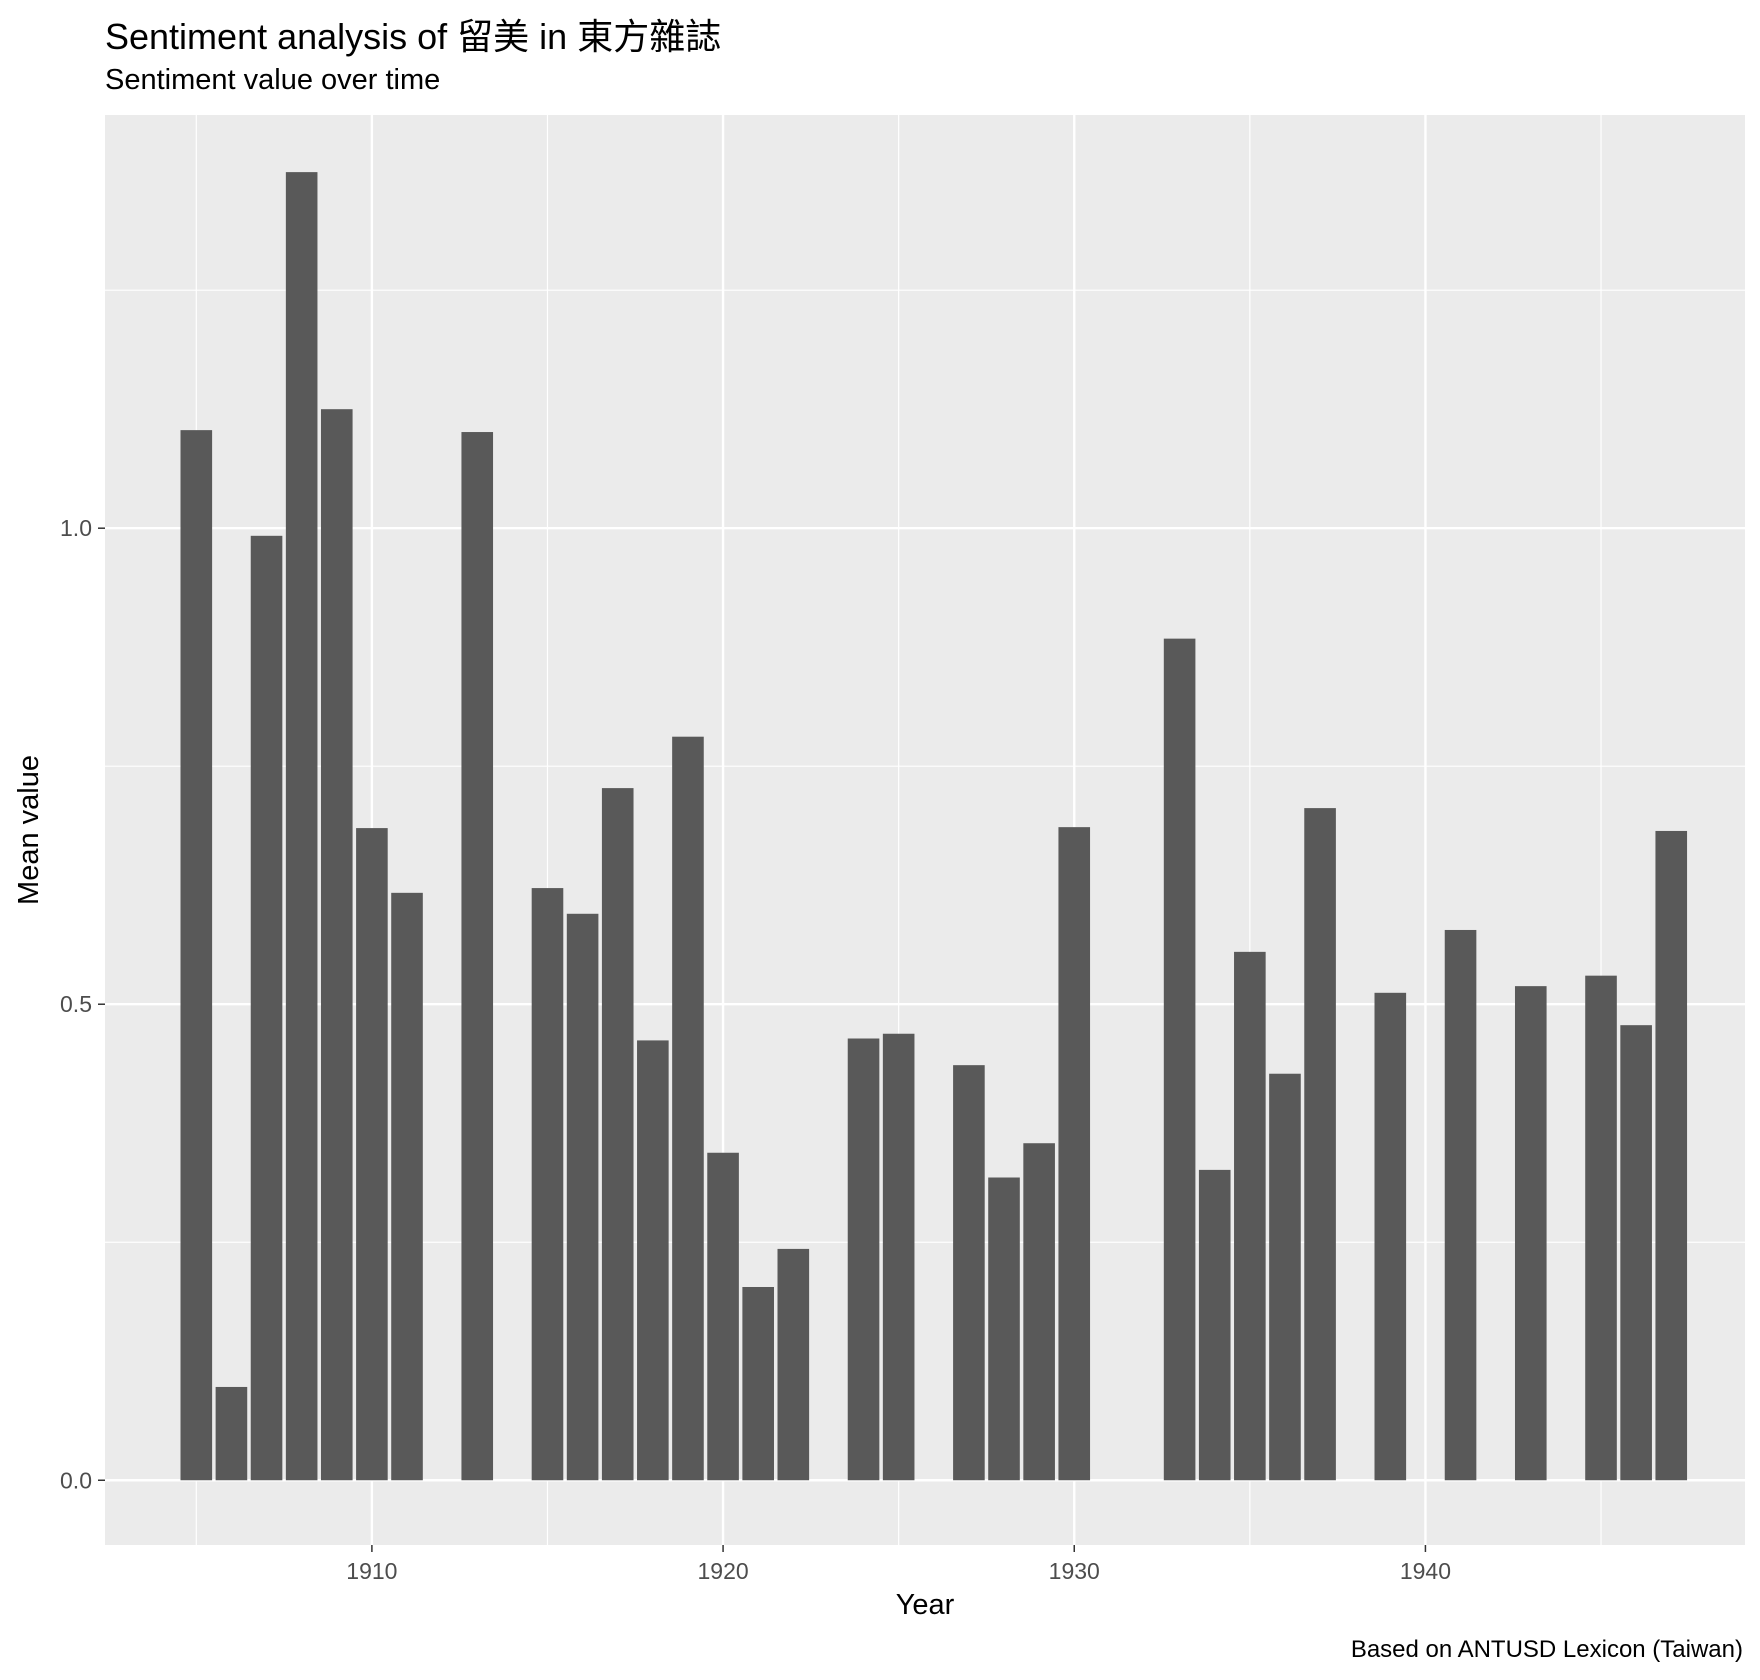  What do you see at coordinates (371, 1571) in the screenshot?
I see `x-tick-label: 1910` at bounding box center [371, 1571].